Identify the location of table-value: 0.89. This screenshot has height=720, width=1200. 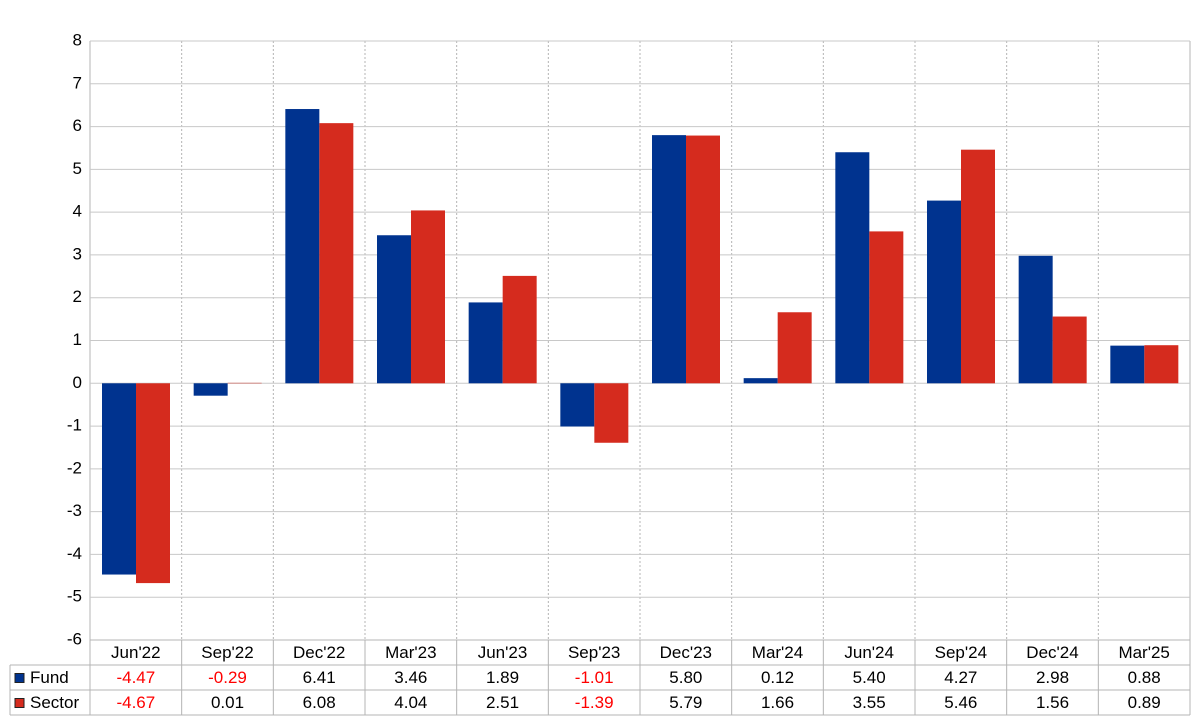
(1144, 702).